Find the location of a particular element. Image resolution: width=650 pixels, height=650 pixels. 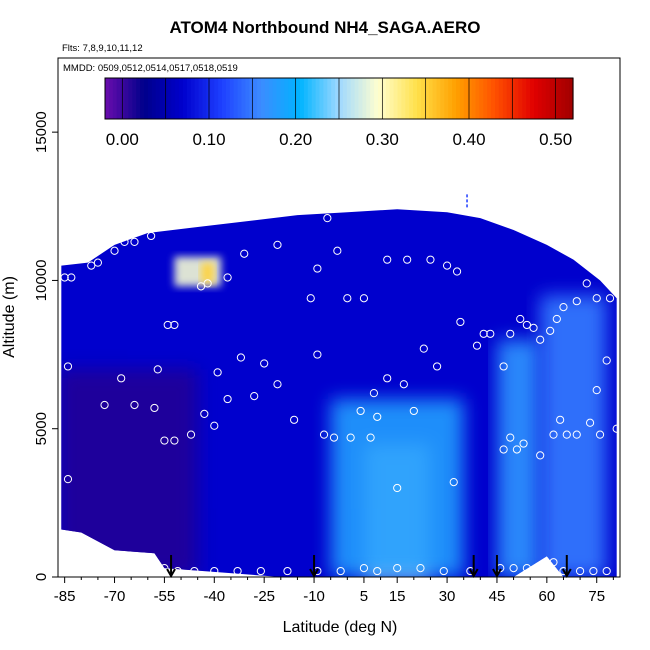

colorbar-tick-label: 0.20 is located at coordinates (295, 139).